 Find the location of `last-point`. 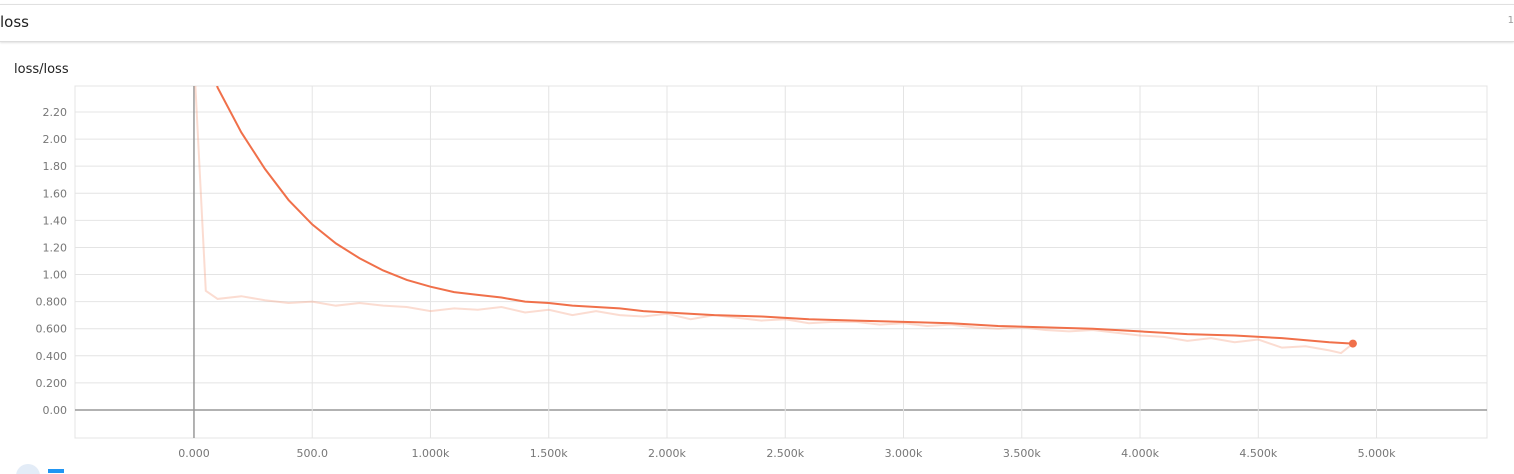

last-point is located at coordinates (1352, 343).